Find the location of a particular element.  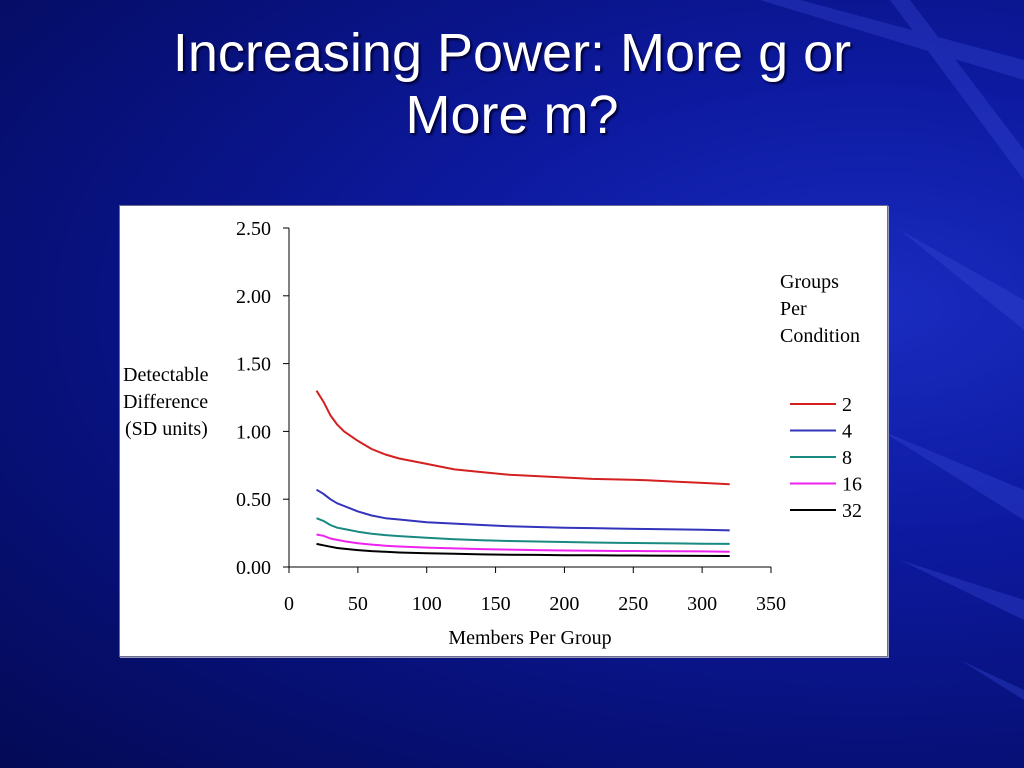

legend: 2 4 8 16 32 is located at coordinates (826, 458).